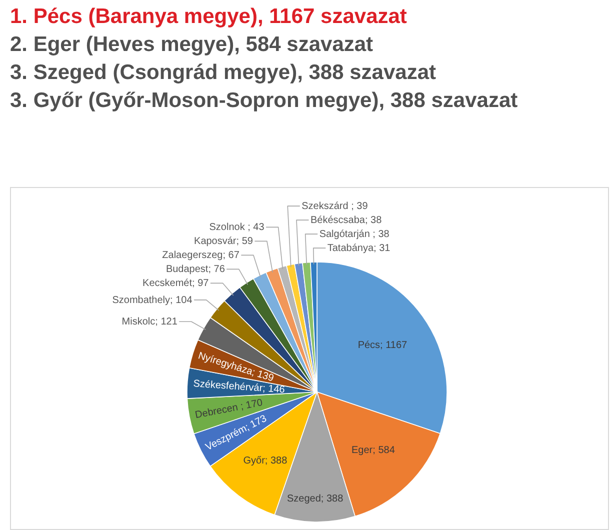  I want to click on slice-label: Zalaegerszeg; 67, so click(201, 256).